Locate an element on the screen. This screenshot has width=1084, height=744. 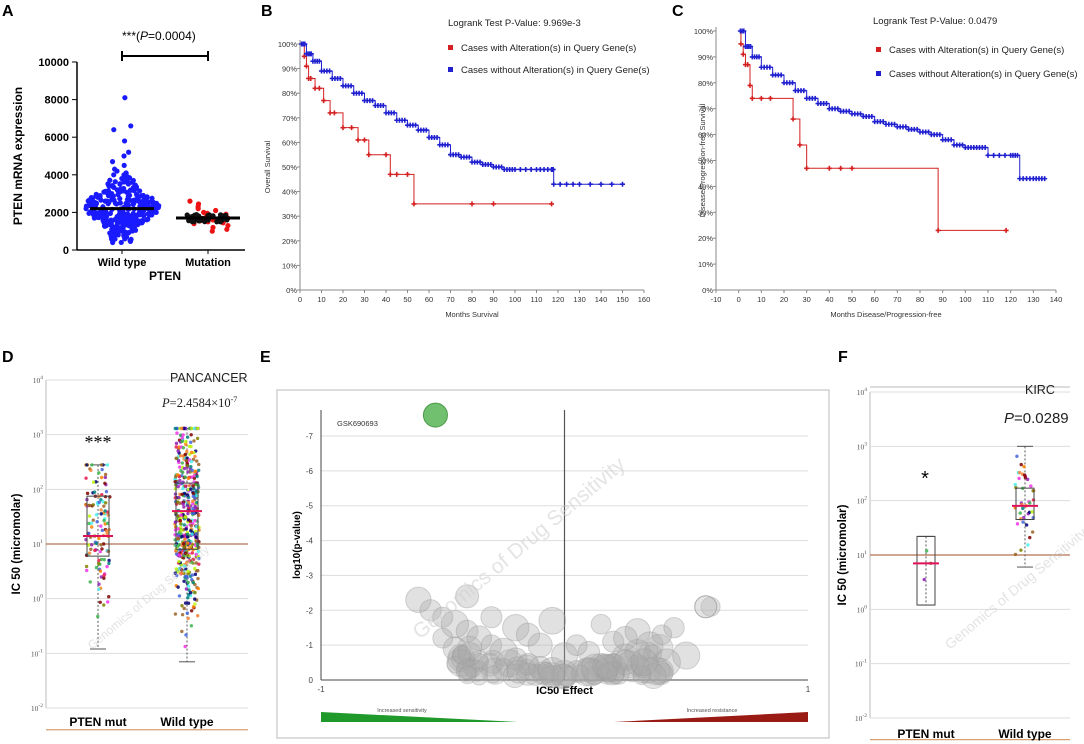
legend-swatch is located at coordinates (450, 47).